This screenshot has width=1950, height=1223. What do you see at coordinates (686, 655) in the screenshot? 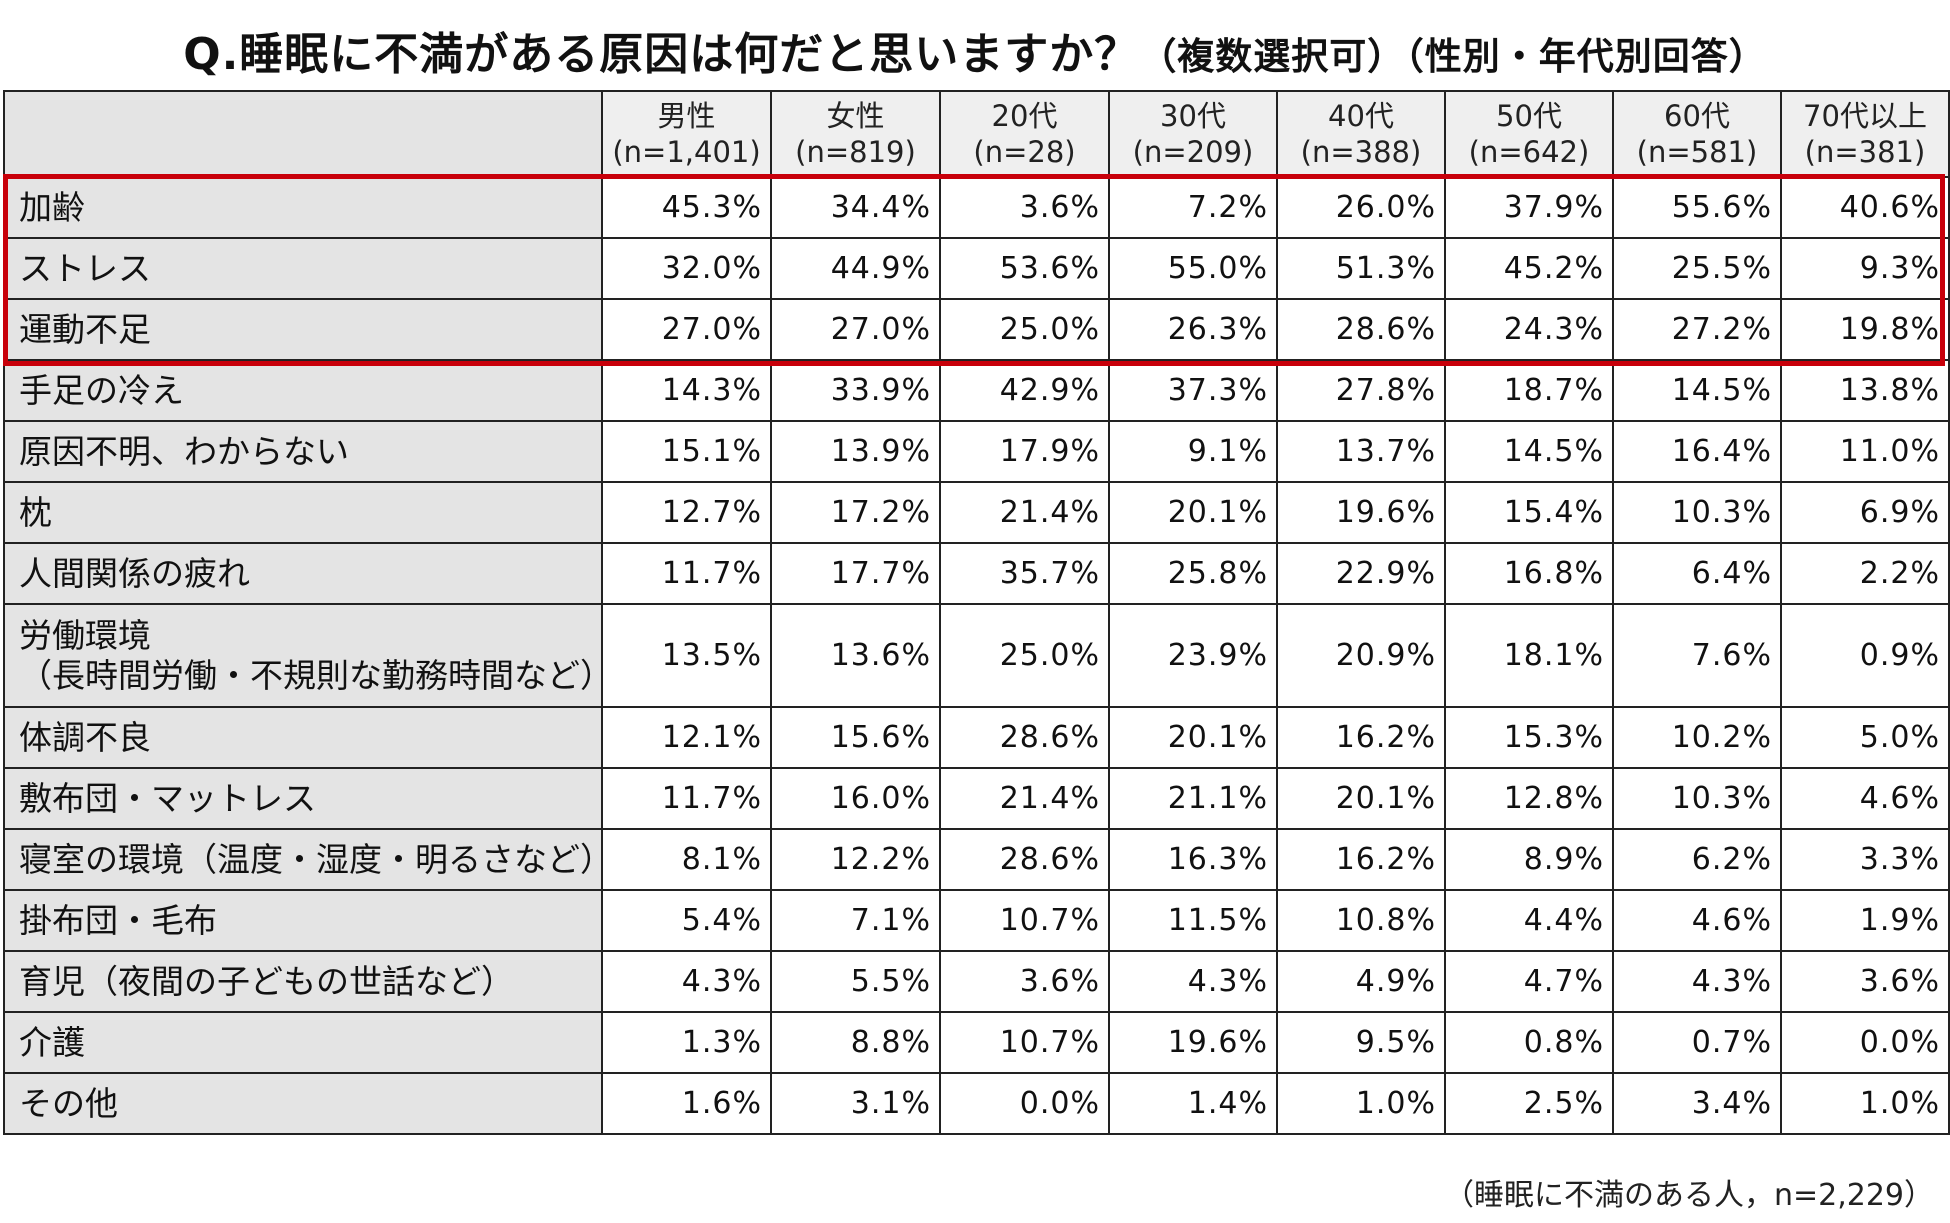
I see `value-cell: 13.5%` at bounding box center [686, 655].